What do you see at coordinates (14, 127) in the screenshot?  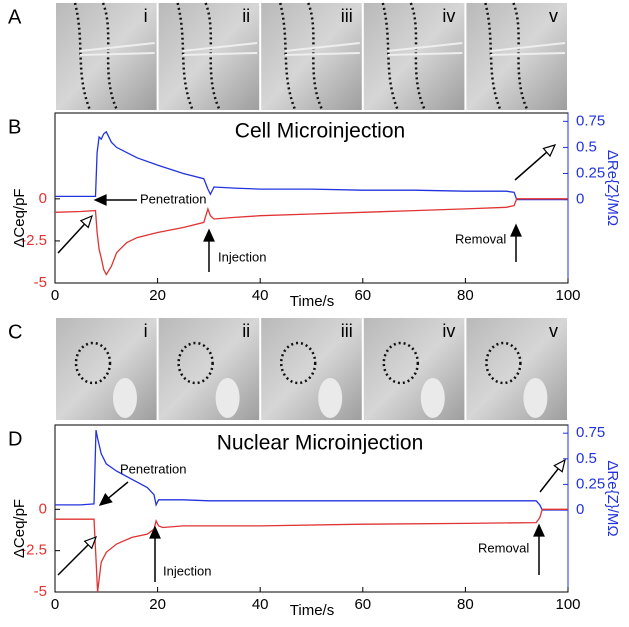 I see `panel-label: B` at bounding box center [14, 127].